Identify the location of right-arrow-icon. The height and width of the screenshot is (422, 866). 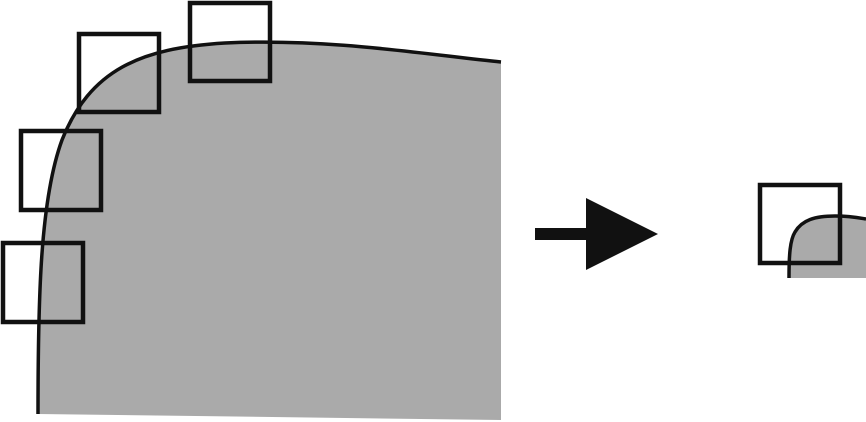
(596, 234).